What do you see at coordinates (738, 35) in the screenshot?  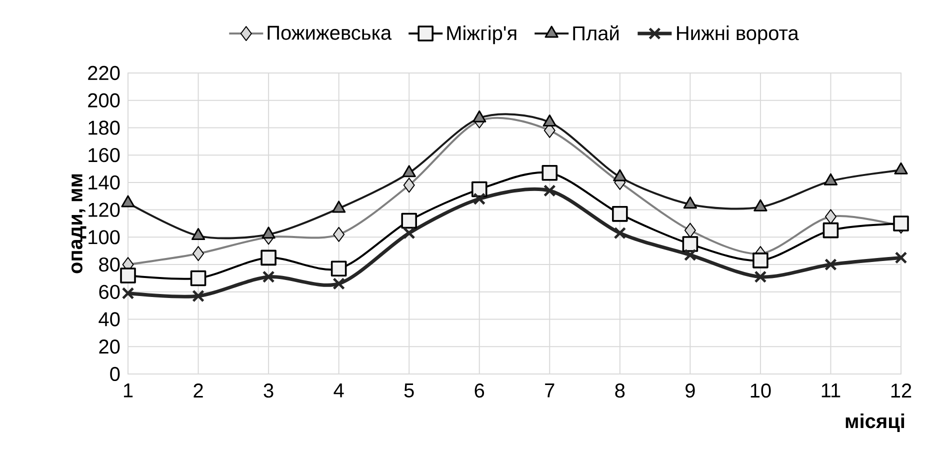 I see `legend-label: Нижні ворота` at bounding box center [738, 35].